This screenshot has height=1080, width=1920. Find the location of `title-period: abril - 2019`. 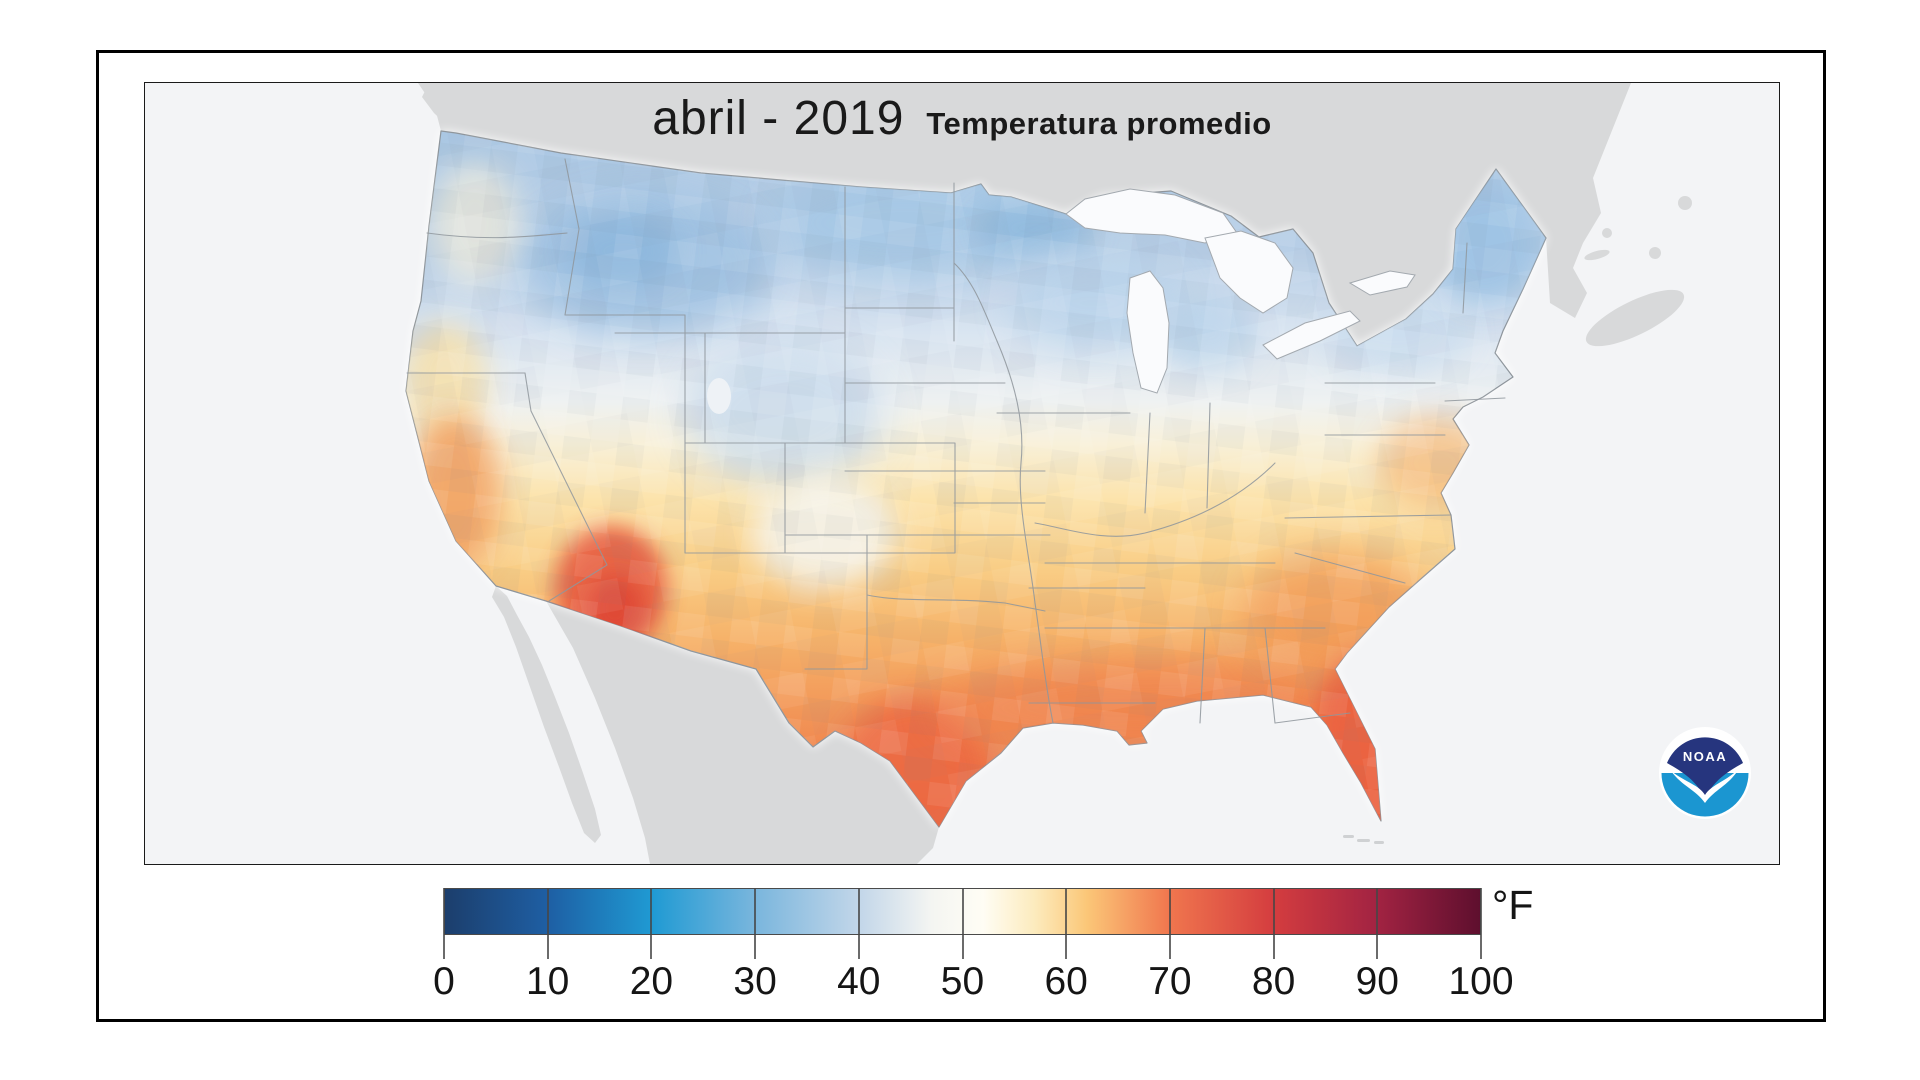

title-period: abril - 2019 is located at coordinates (778, 118).